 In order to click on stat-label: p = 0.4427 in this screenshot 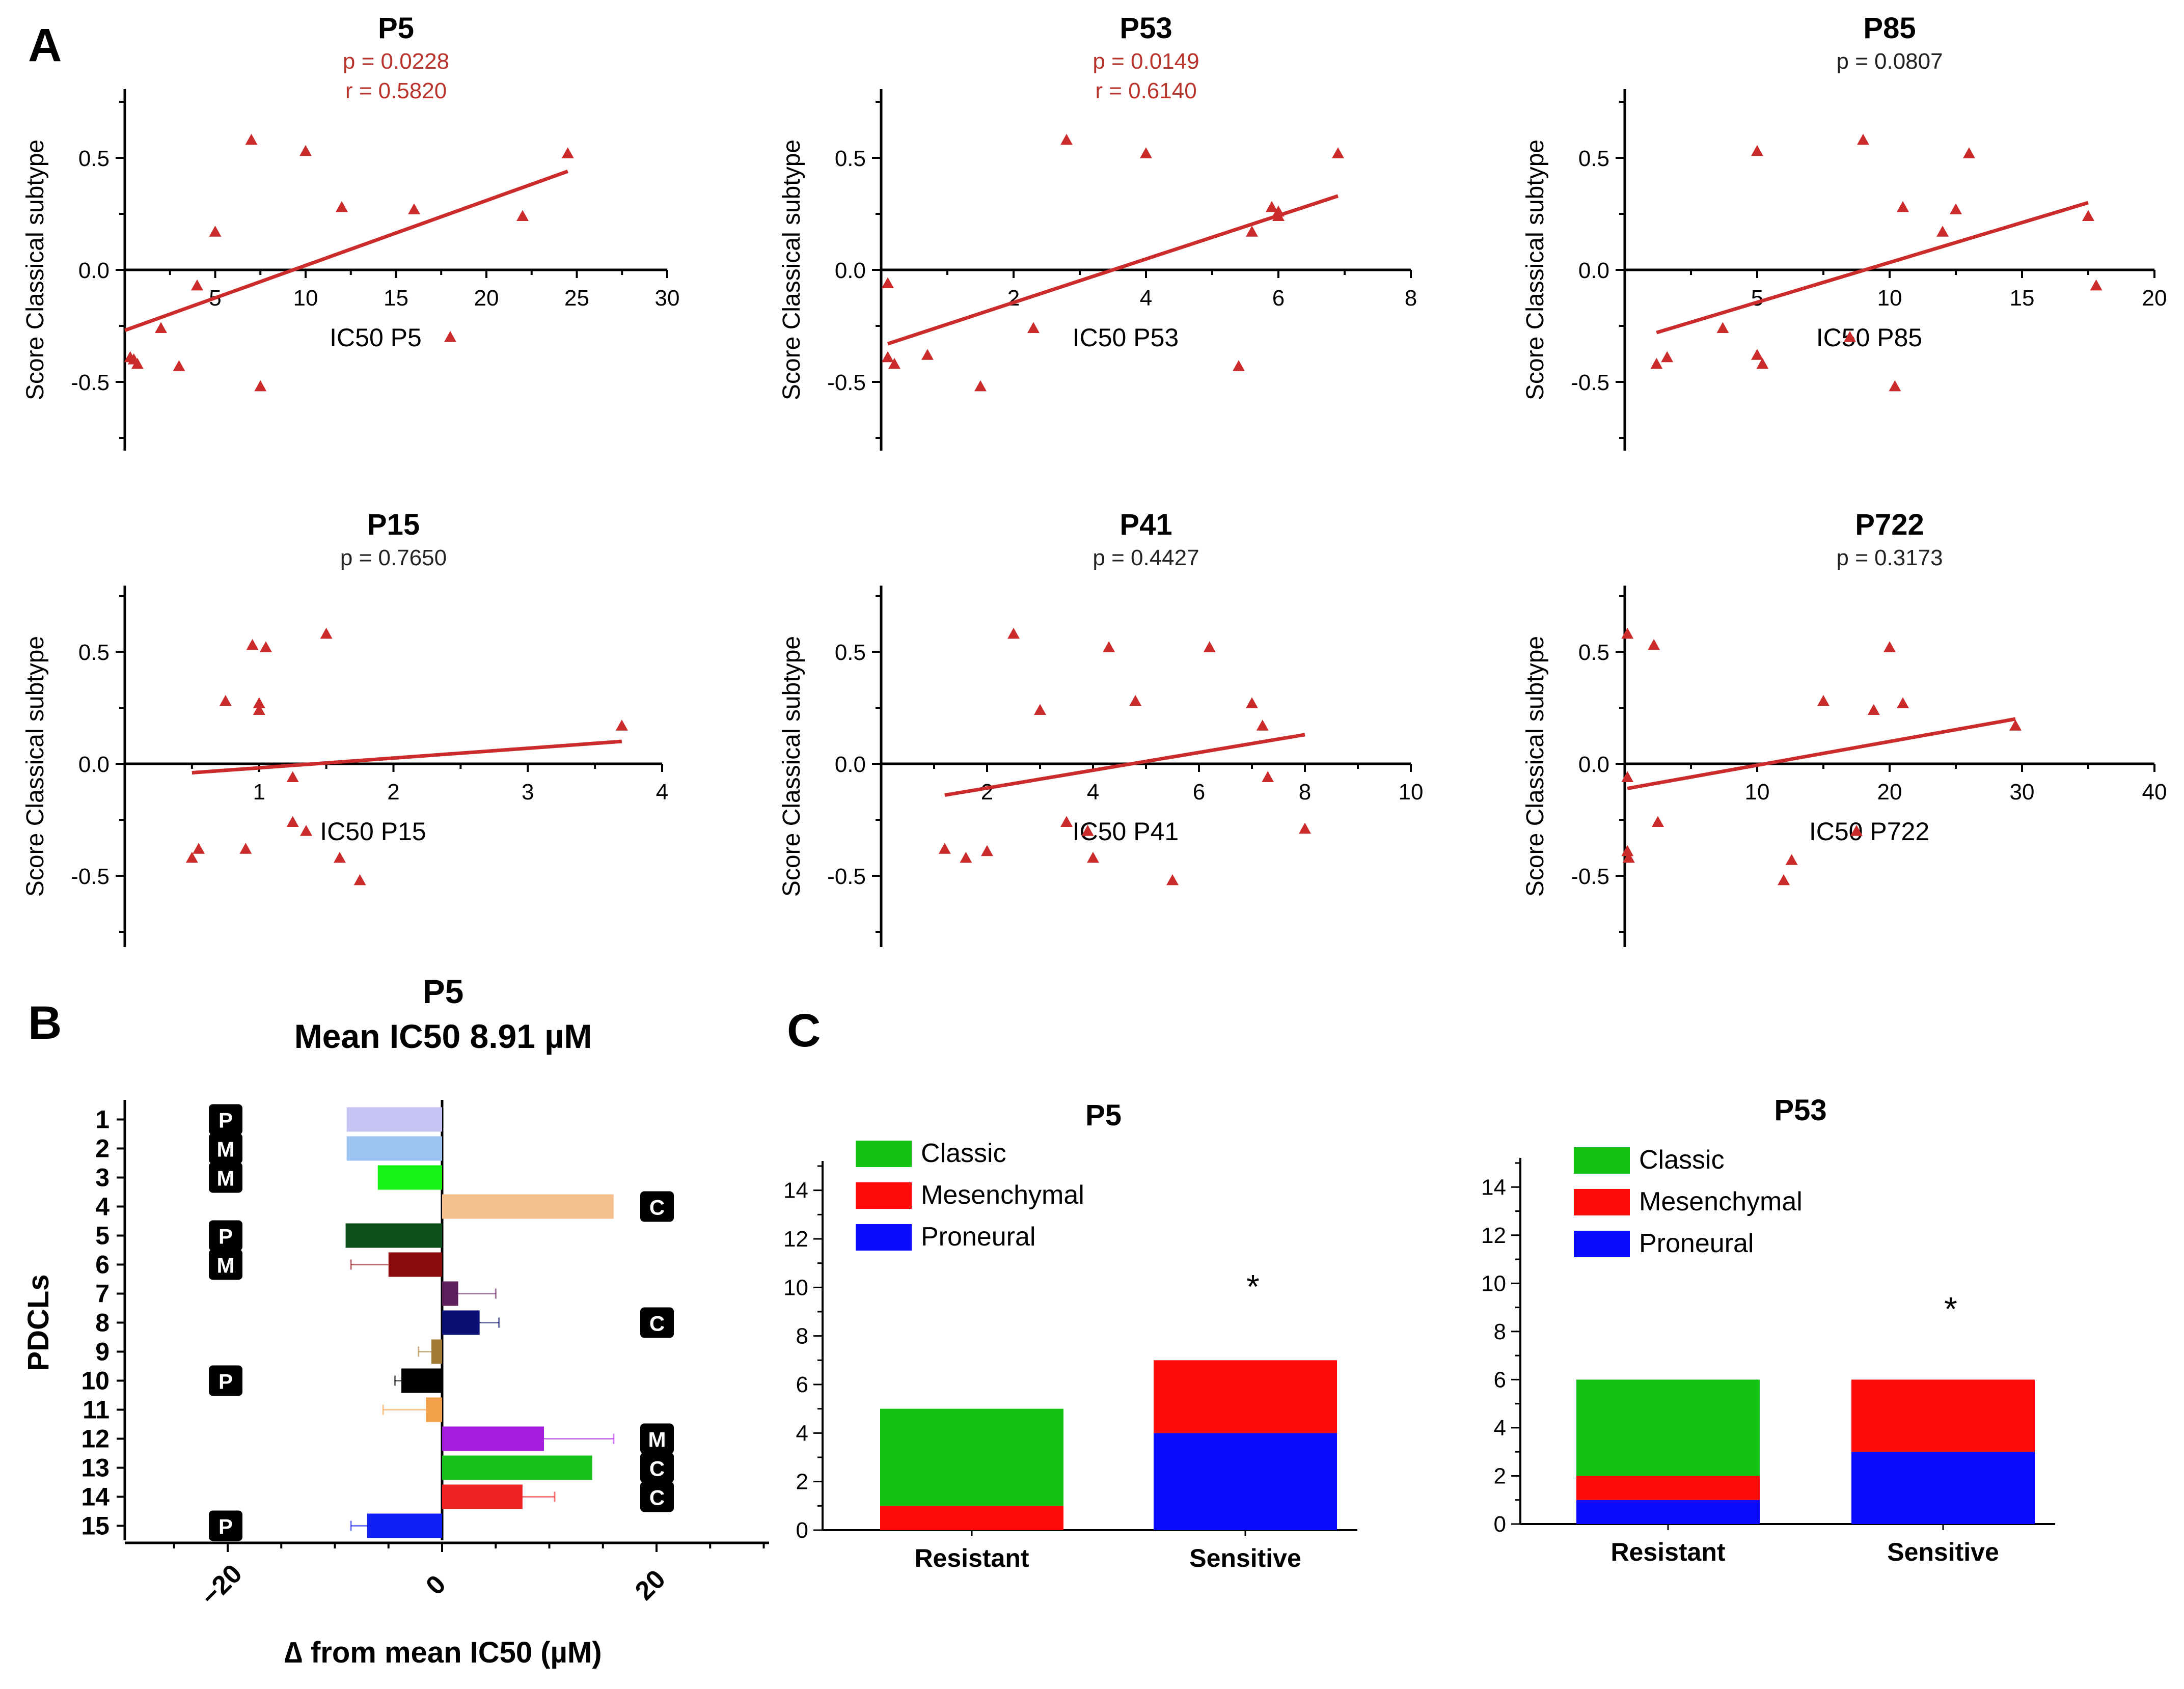, I will do `click(1146, 557)`.